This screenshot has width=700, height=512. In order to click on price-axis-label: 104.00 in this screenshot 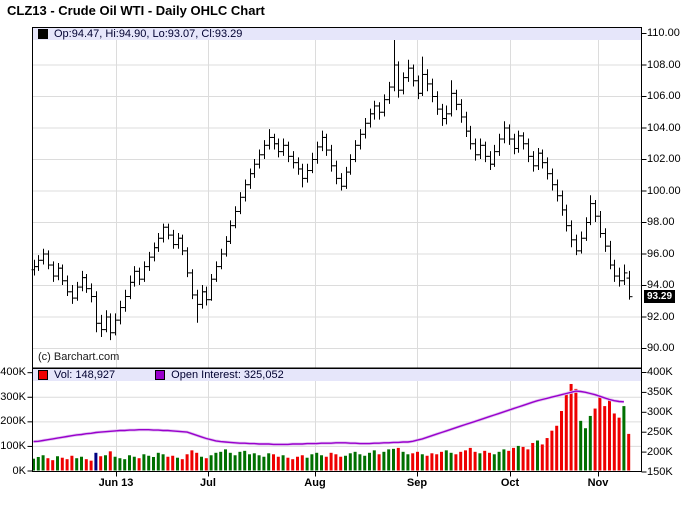, I will do `click(664, 127)`.